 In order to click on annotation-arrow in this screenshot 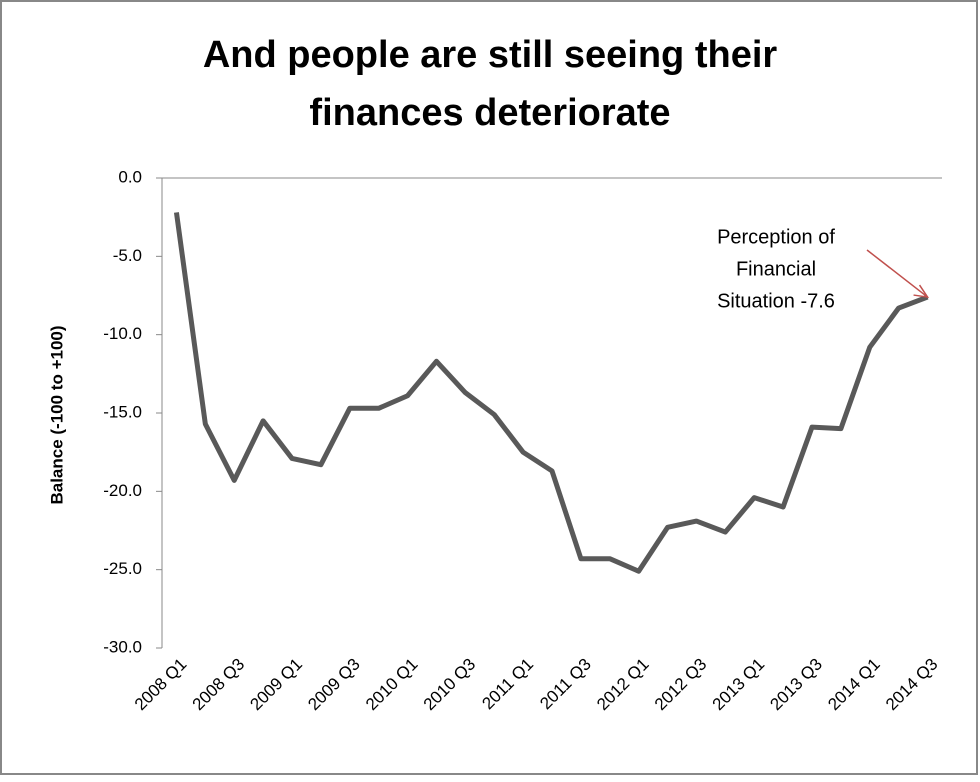, I will do `click(897, 273)`.